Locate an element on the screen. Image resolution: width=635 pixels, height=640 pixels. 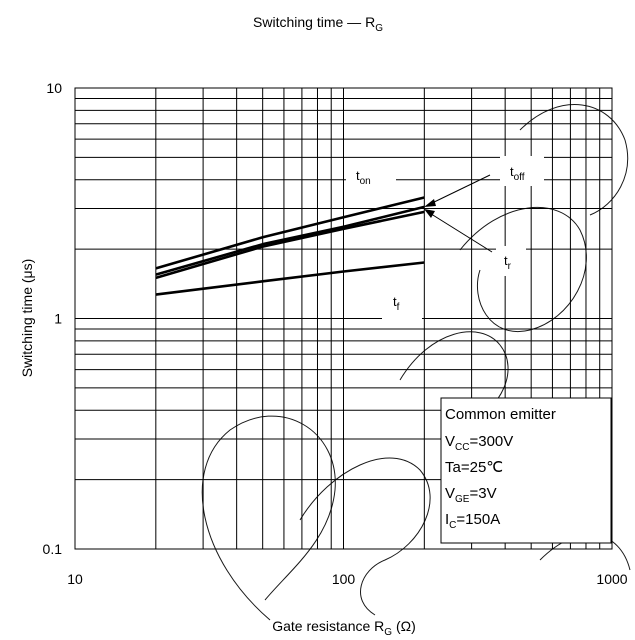
series-line-tf is located at coordinates (290, 278).